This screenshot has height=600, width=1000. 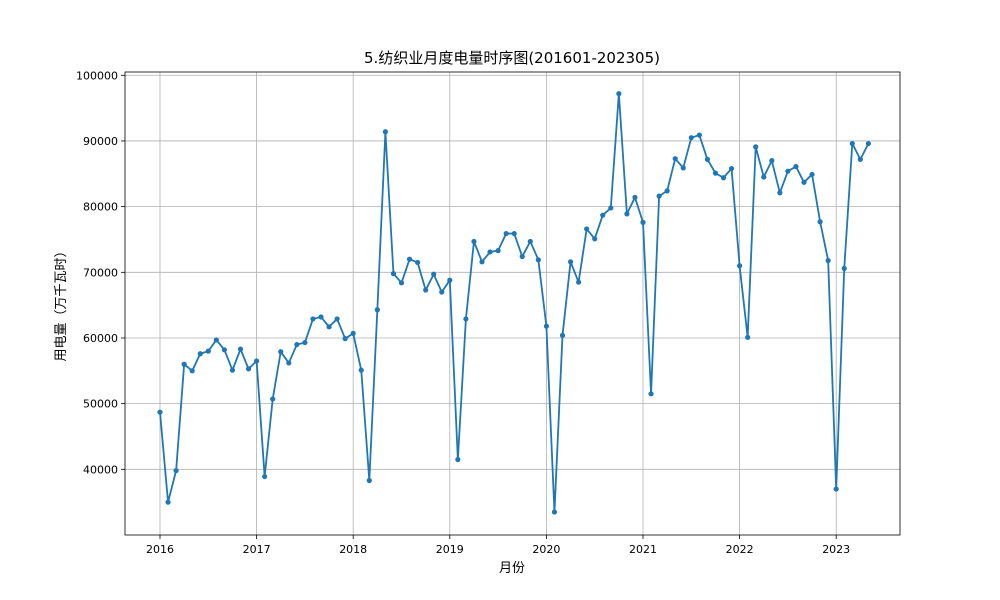 What do you see at coordinates (160, 549) in the screenshot?
I see `x-tick-label: 2016` at bounding box center [160, 549].